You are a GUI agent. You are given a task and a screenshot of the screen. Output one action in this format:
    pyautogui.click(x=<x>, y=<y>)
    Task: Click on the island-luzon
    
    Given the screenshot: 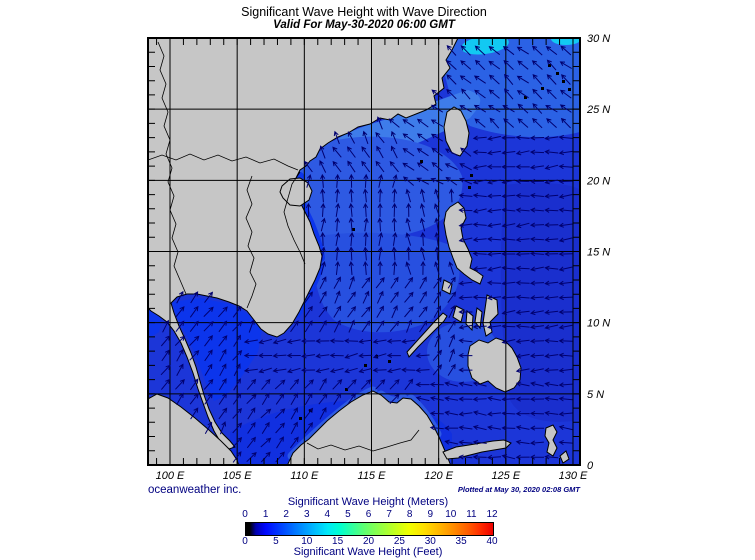 What is the action you would take?
    pyautogui.click(x=463, y=243)
    